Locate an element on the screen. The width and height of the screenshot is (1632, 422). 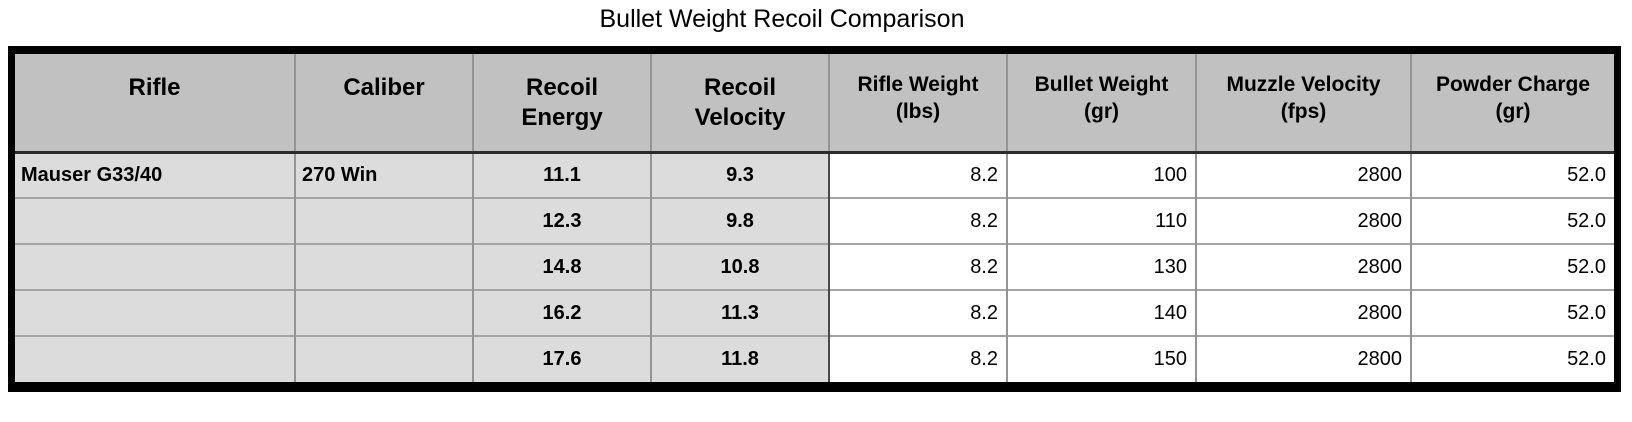
cell-bullet-weight: 150 is located at coordinates (1101, 358).